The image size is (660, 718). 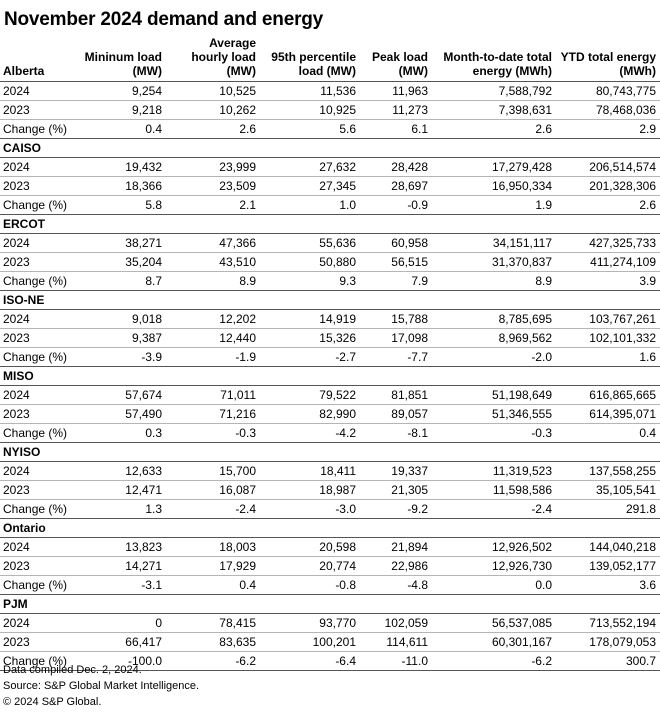 I want to click on cell-avg-hourly-load: 17,929, so click(x=213, y=566).